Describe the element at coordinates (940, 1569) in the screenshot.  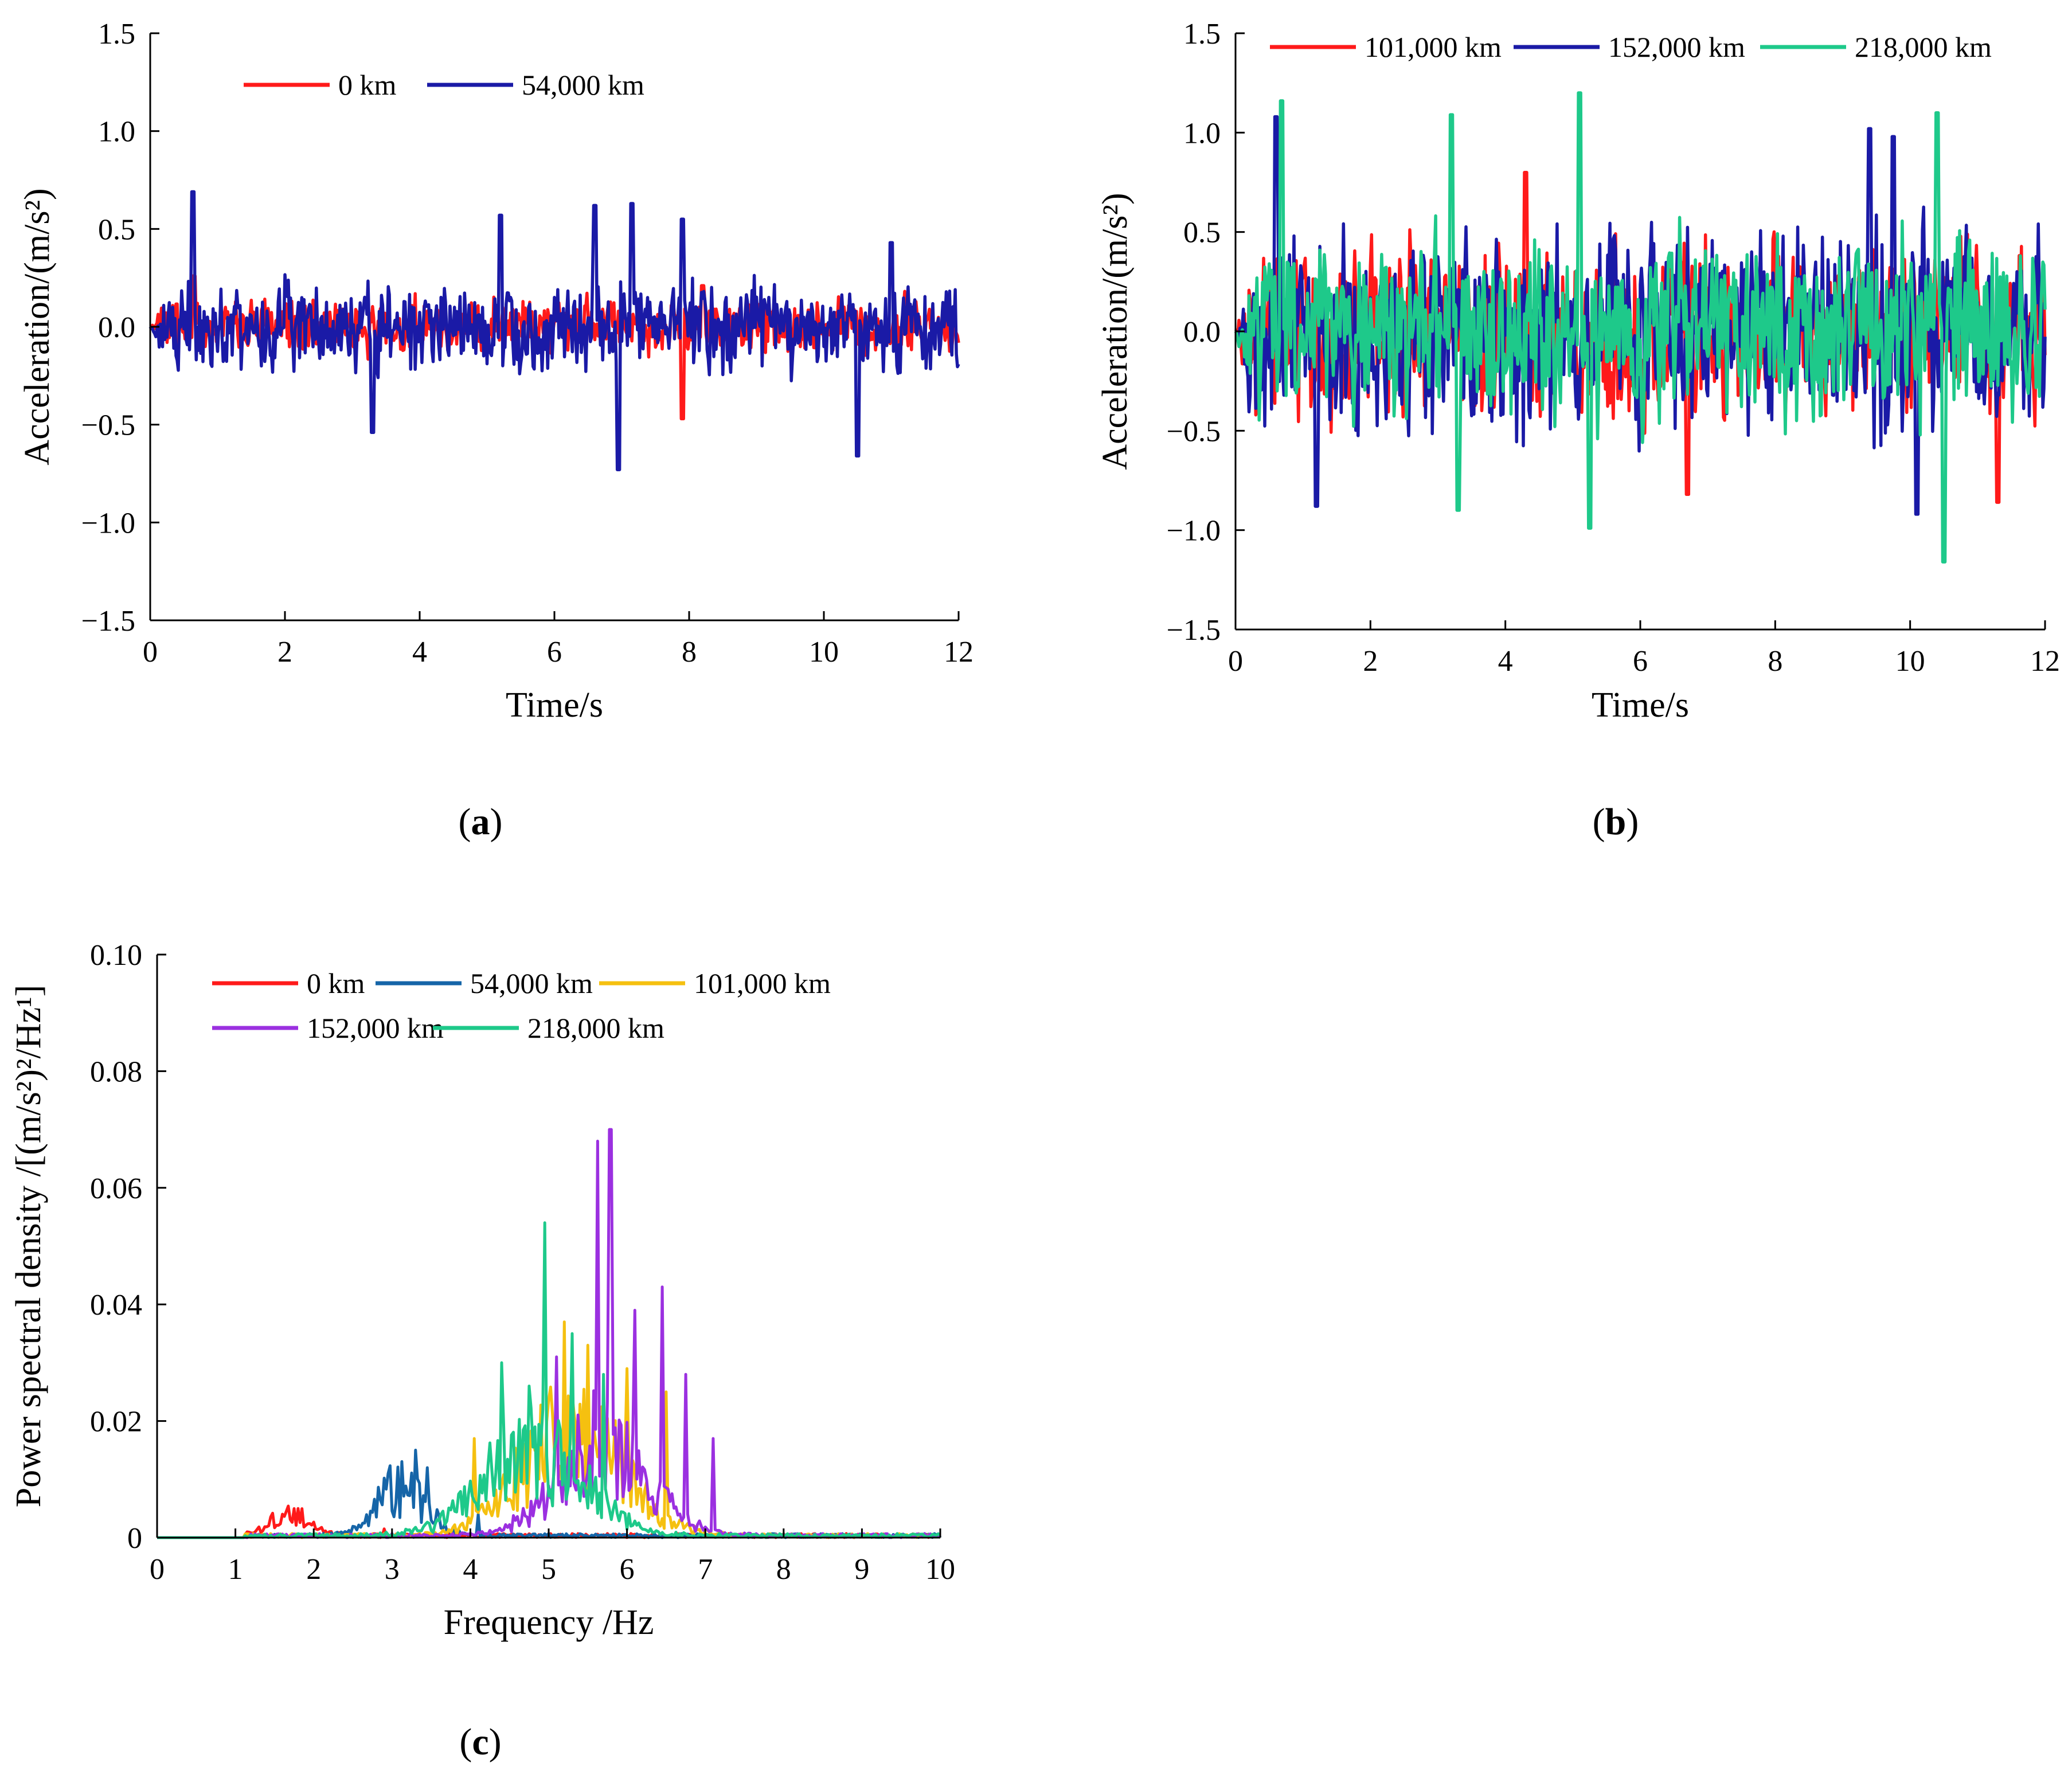
I see `x-tick-label-c-10: 10` at that location.